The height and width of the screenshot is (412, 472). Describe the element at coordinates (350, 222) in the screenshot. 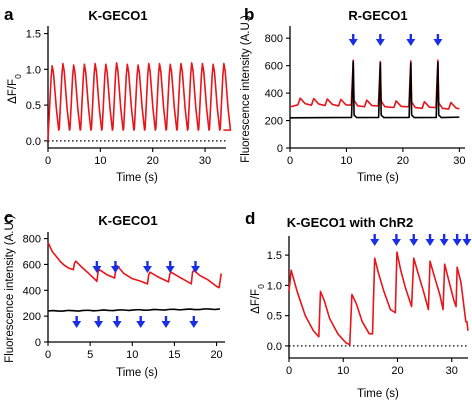

I see `panel-title: K-GECO1 with ChR2` at that location.